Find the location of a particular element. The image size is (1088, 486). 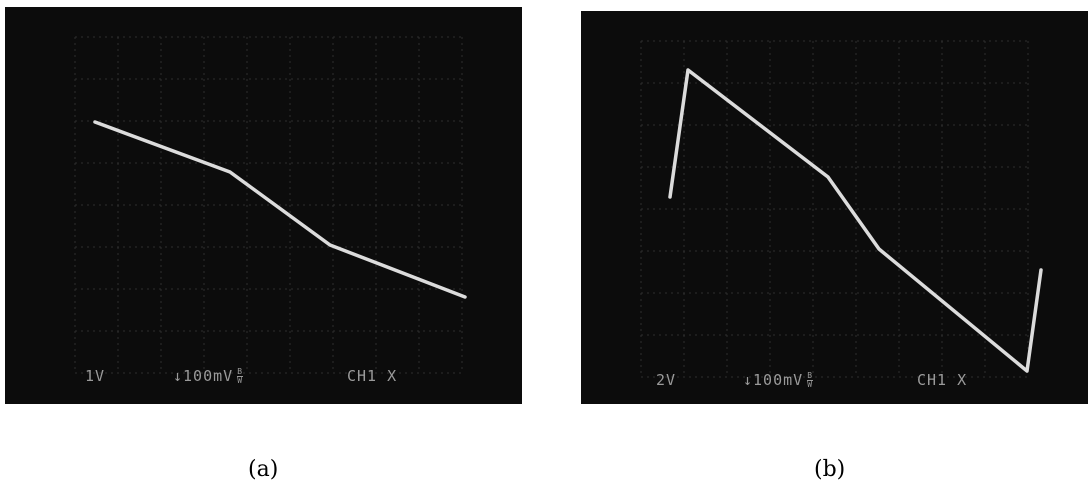

scope-b-bw-bottom: W is located at coordinates (810, 384).